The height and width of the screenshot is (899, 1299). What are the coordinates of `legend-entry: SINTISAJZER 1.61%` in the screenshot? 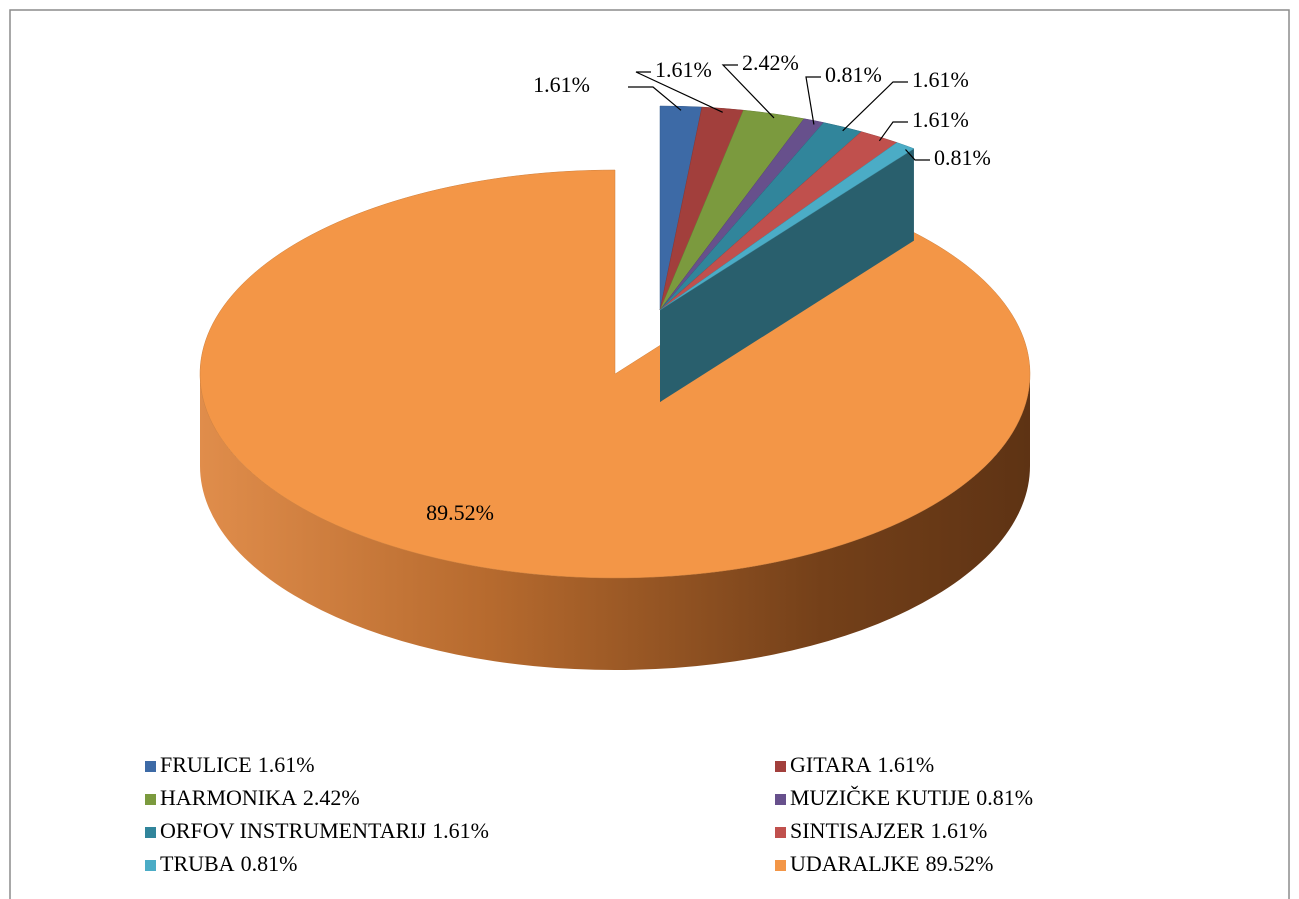 It's located at (888, 830).